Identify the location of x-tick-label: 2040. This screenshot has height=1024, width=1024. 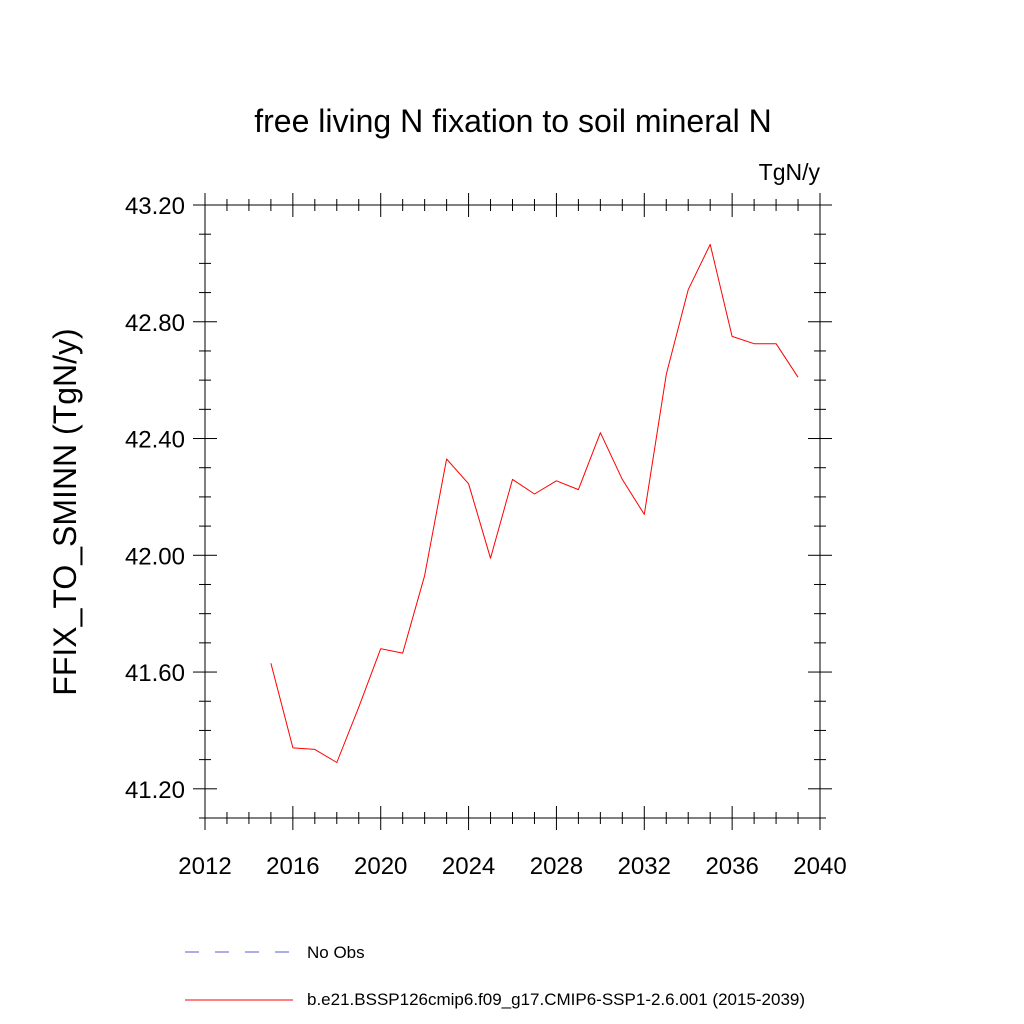
(819, 866).